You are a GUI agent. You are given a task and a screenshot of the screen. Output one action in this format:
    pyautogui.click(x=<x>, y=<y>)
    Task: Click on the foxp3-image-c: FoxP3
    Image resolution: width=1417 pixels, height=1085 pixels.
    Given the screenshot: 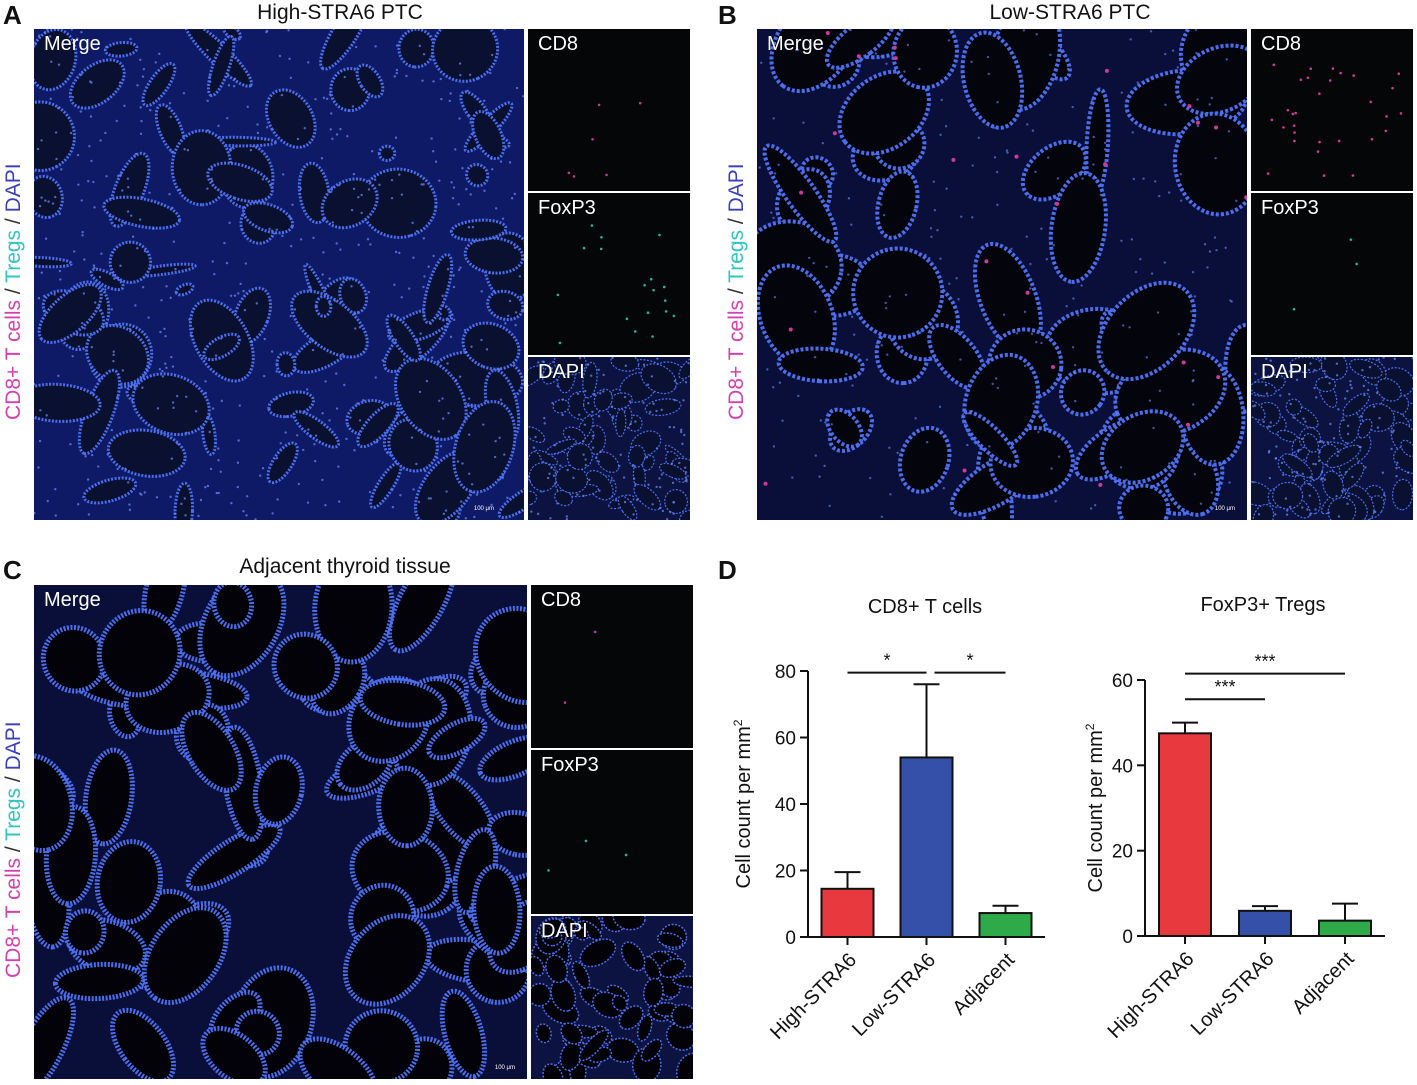 What is the action you would take?
    pyautogui.click(x=612, y=832)
    